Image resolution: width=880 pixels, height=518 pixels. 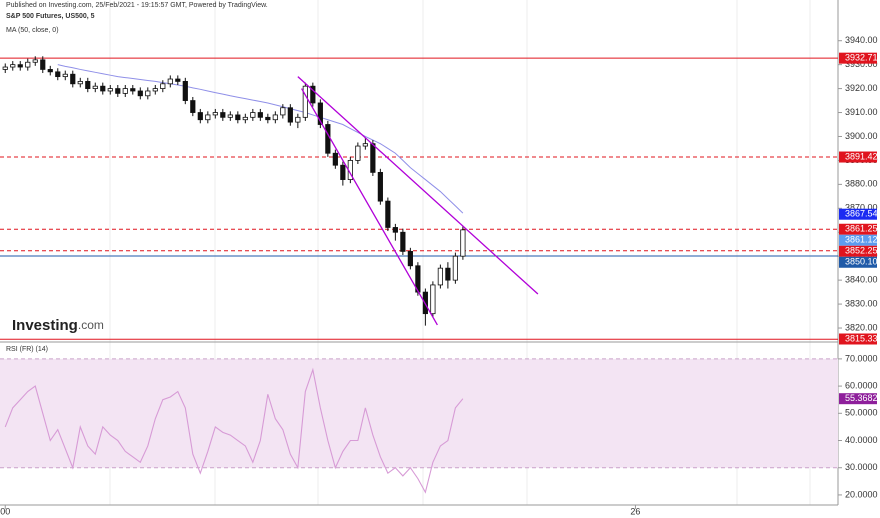 I want to click on instrument: S&P 500 Futures, US500, 5, so click(x=50, y=16).